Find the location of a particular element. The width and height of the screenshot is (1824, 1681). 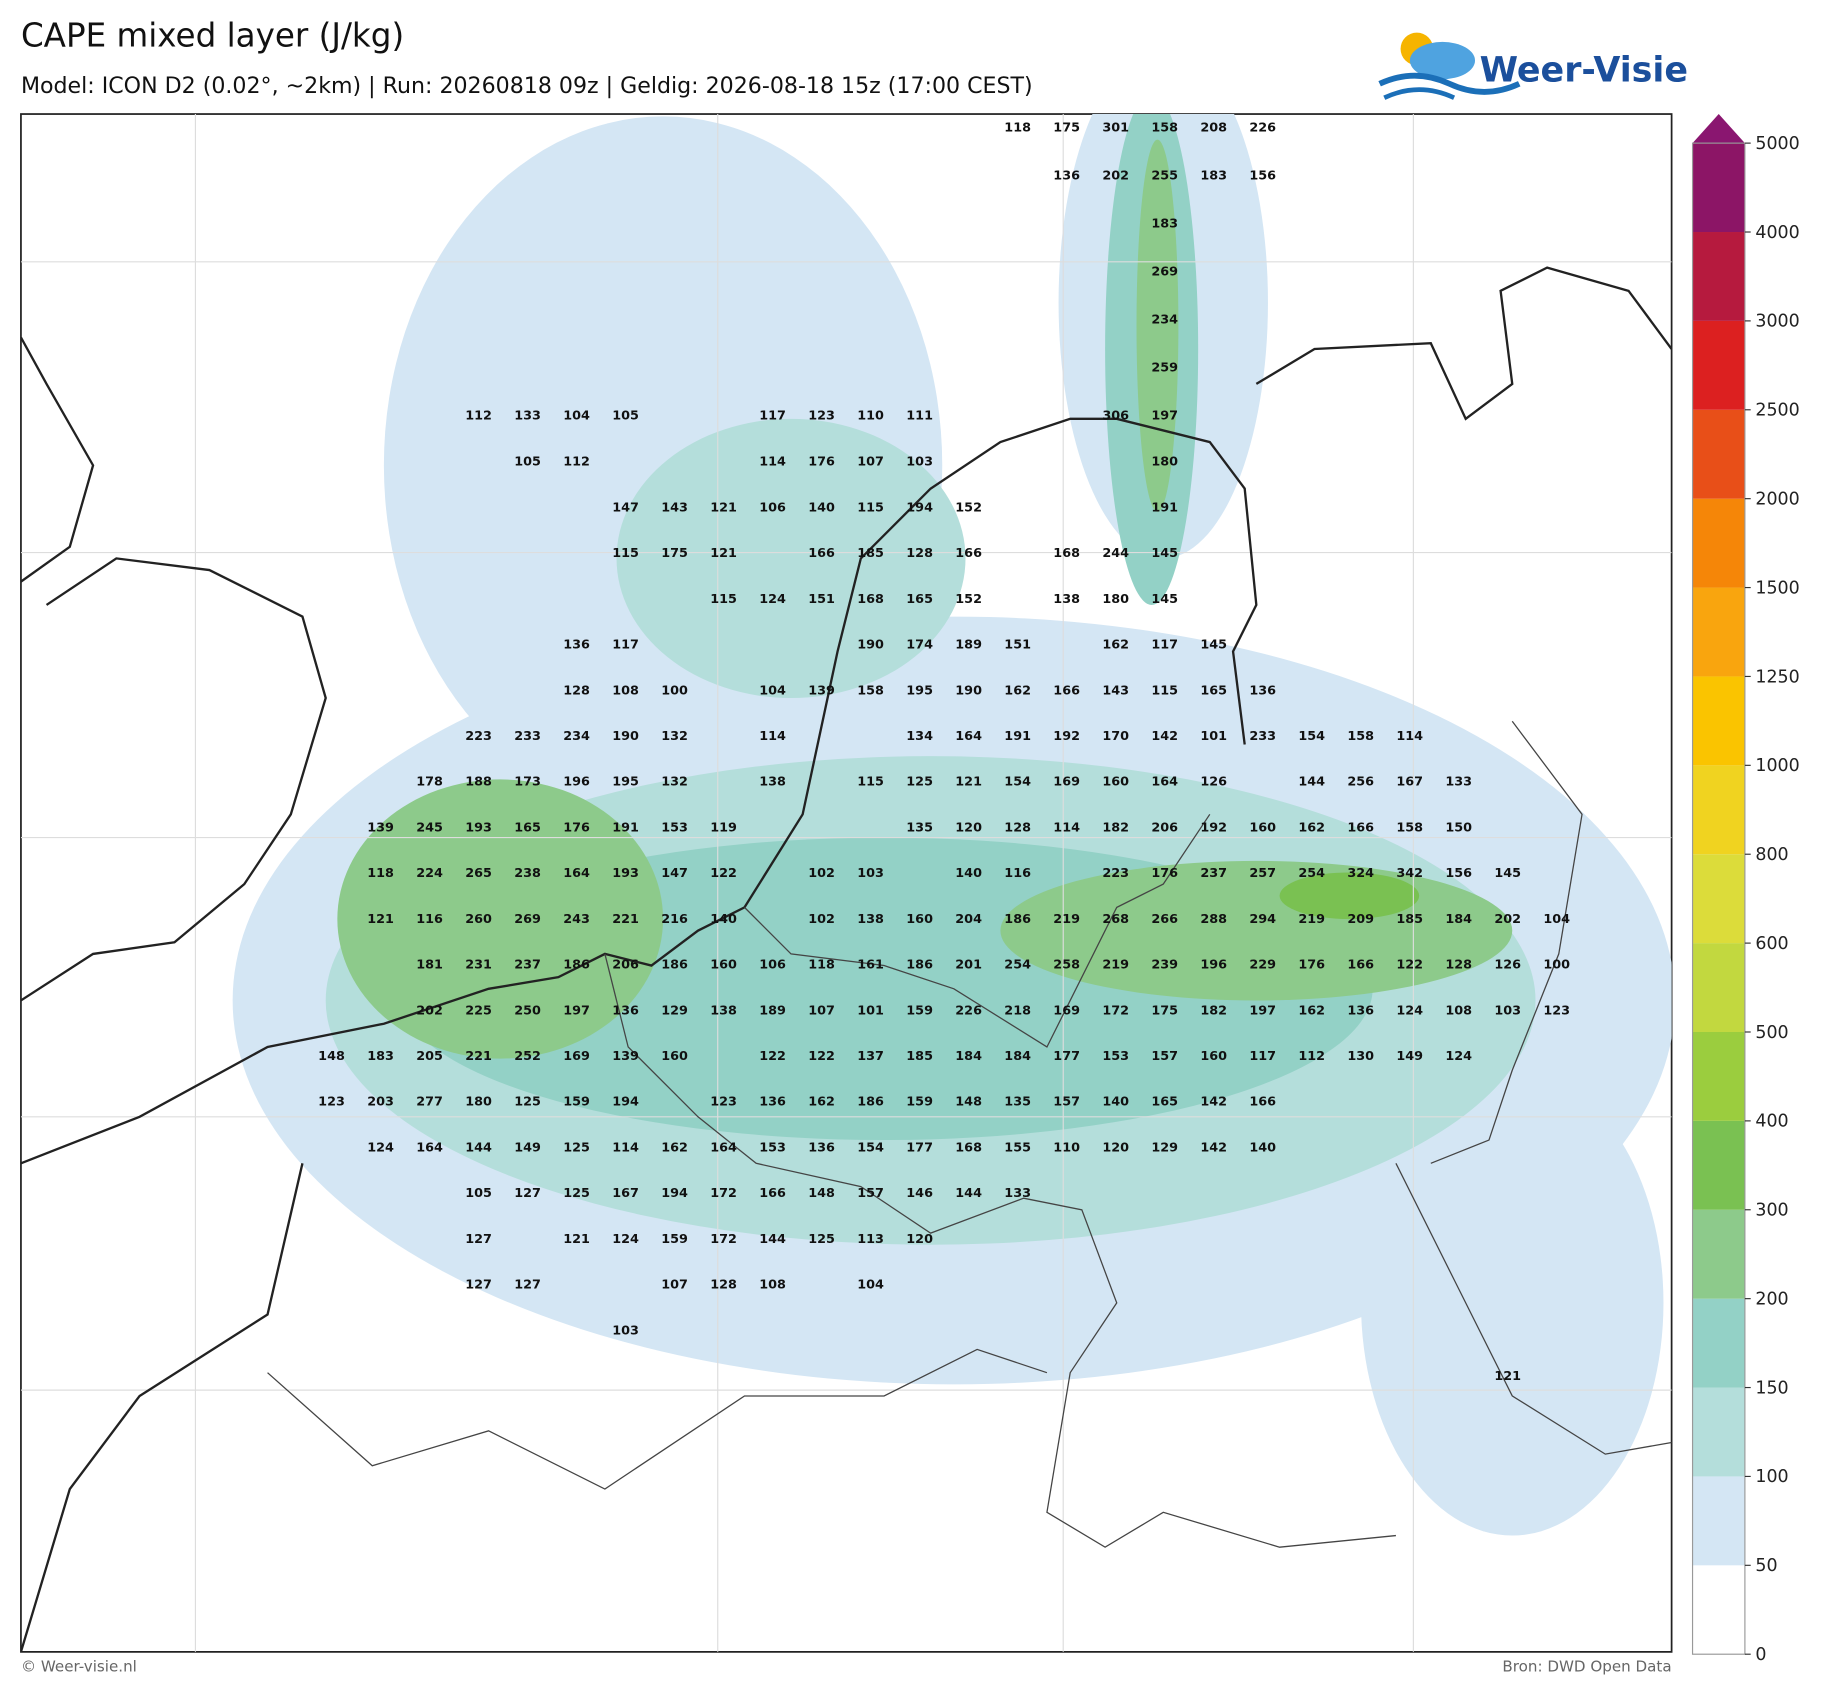

cape-value: 260 is located at coordinates (478, 919).